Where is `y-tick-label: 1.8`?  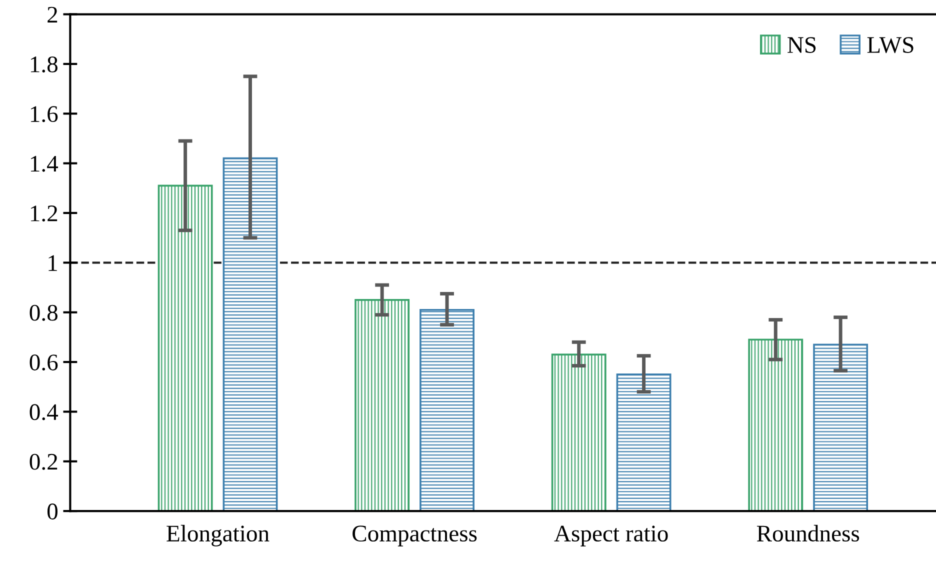 y-tick-label: 1.8 is located at coordinates (44, 64).